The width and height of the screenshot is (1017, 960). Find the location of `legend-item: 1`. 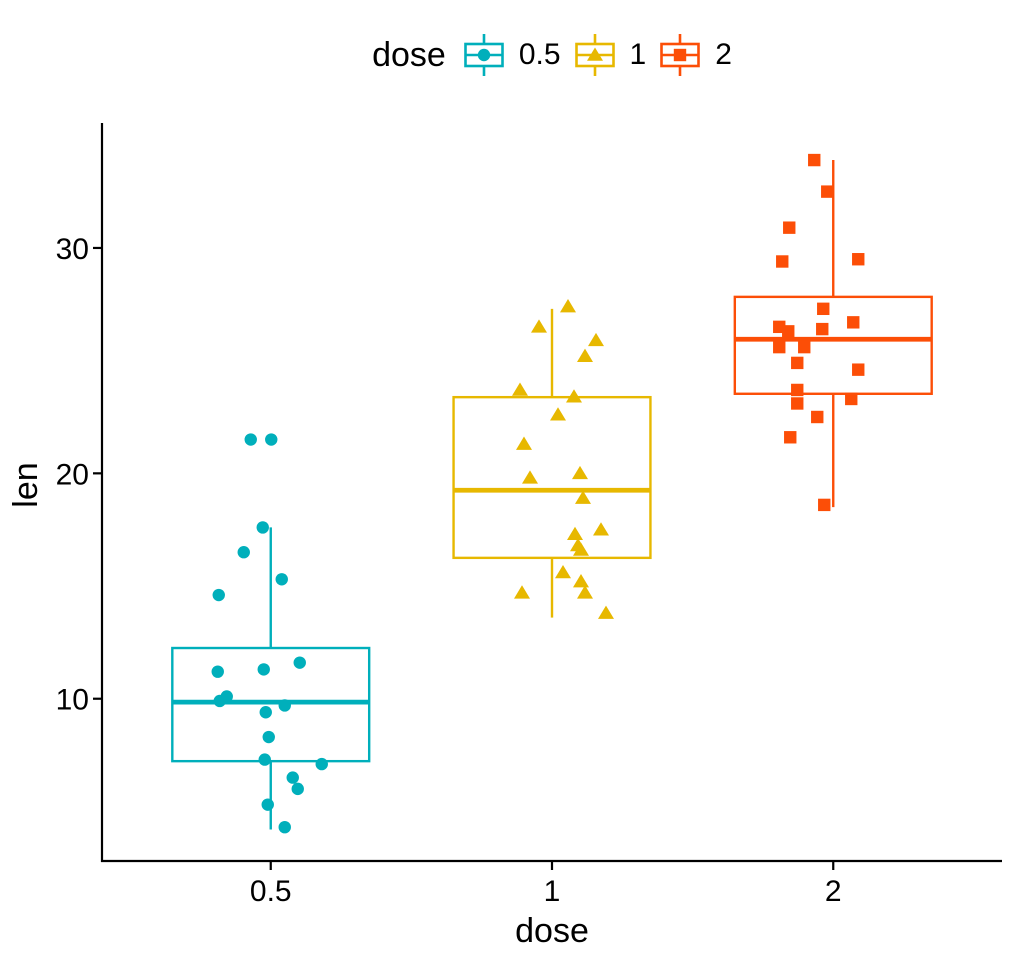

legend-item: 1 is located at coordinates (610, 55).